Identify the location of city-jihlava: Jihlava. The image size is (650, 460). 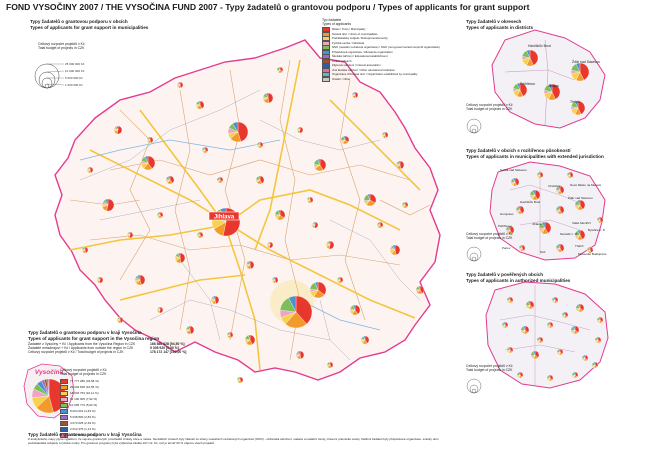
(224, 216).